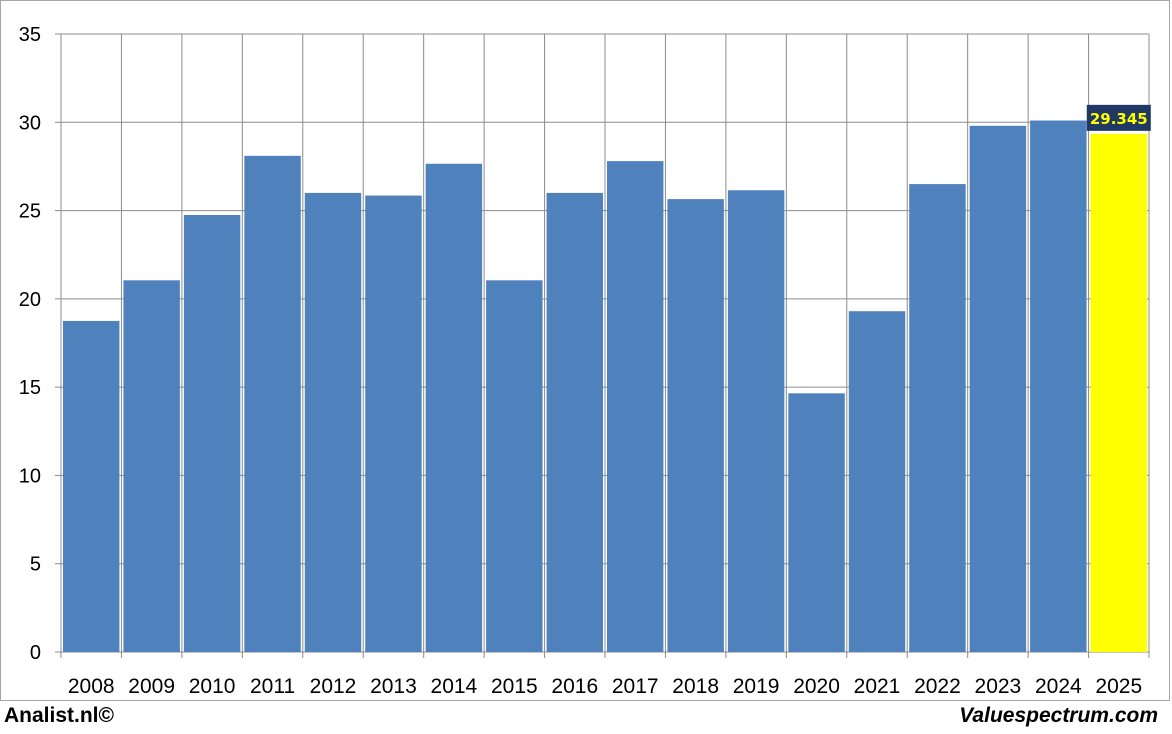 The height and width of the screenshot is (734, 1172). What do you see at coordinates (937, 418) in the screenshot?
I see `bar-2022` at bounding box center [937, 418].